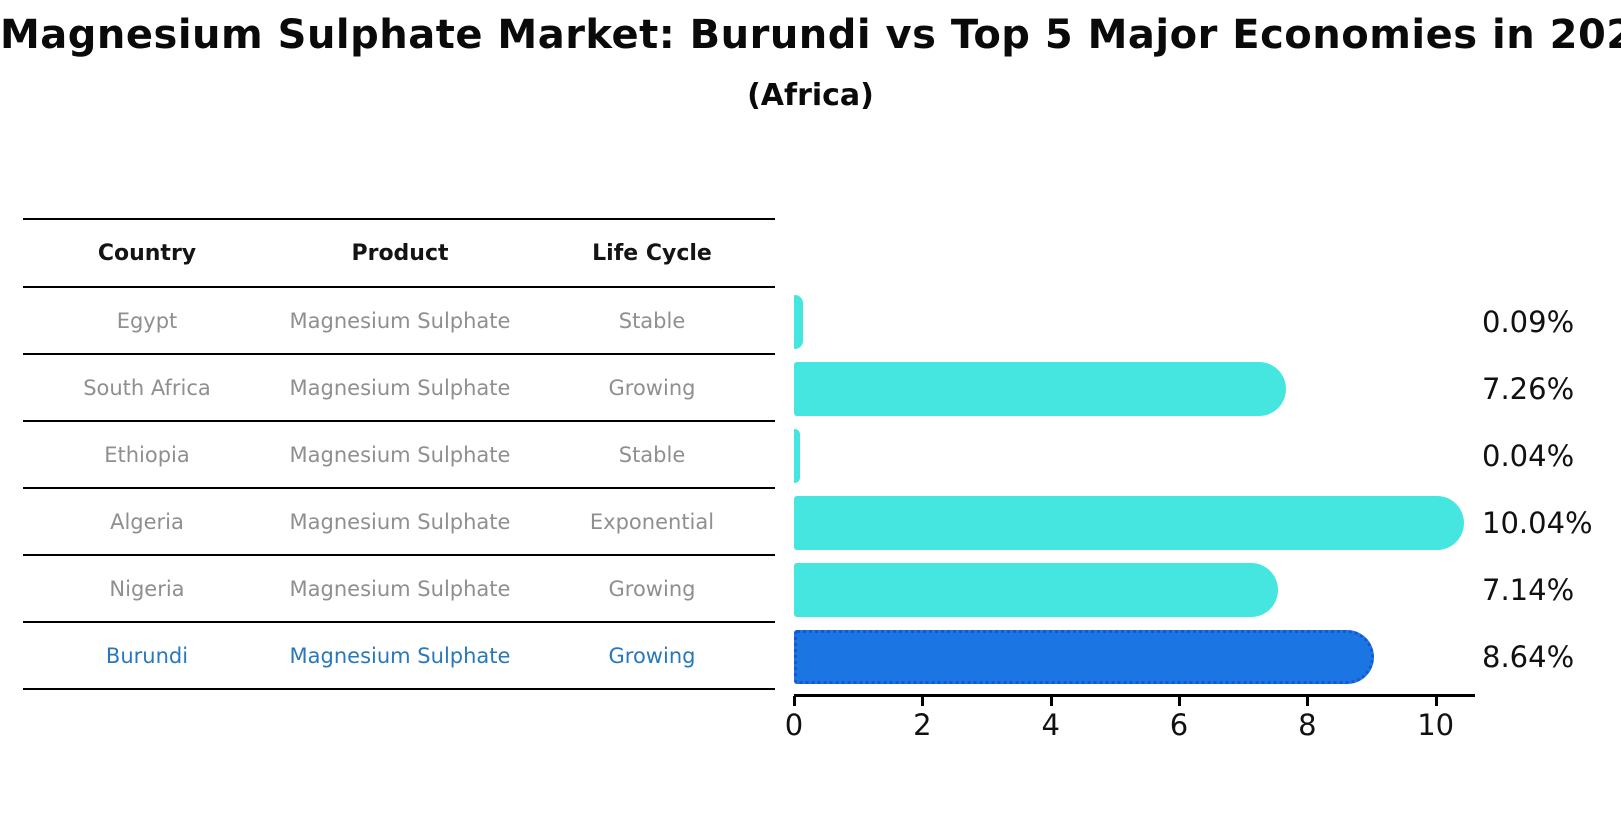  I want to click on table-header-country: Country, so click(147, 253).